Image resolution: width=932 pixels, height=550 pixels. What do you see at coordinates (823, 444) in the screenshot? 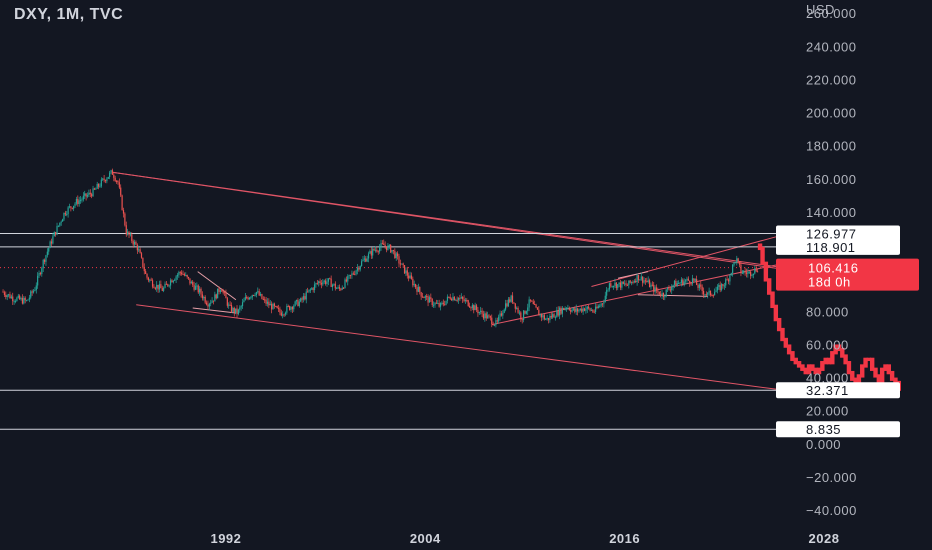
I see `y-tick-label-11: 0.000` at bounding box center [823, 444].